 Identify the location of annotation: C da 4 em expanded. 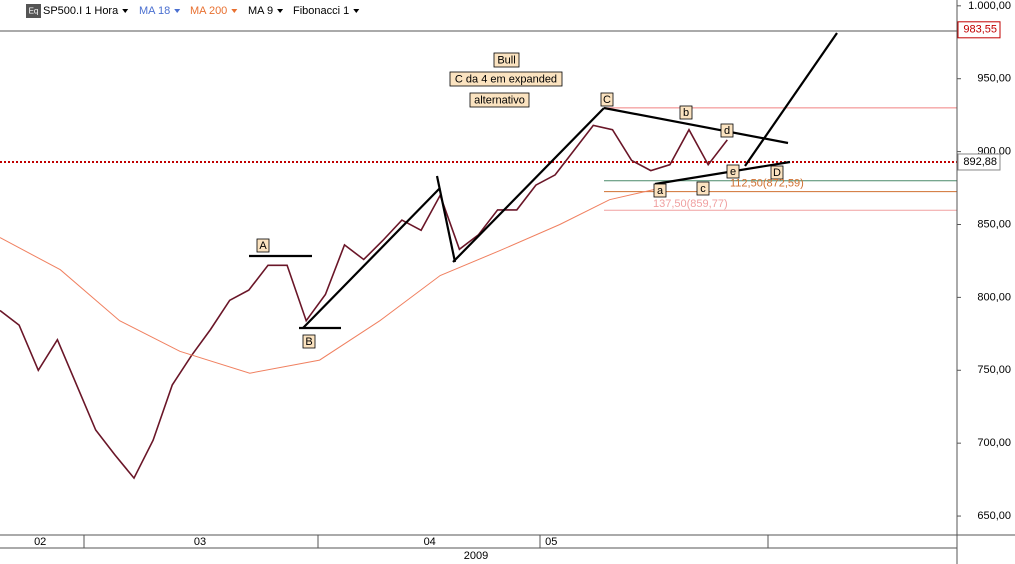
(506, 79).